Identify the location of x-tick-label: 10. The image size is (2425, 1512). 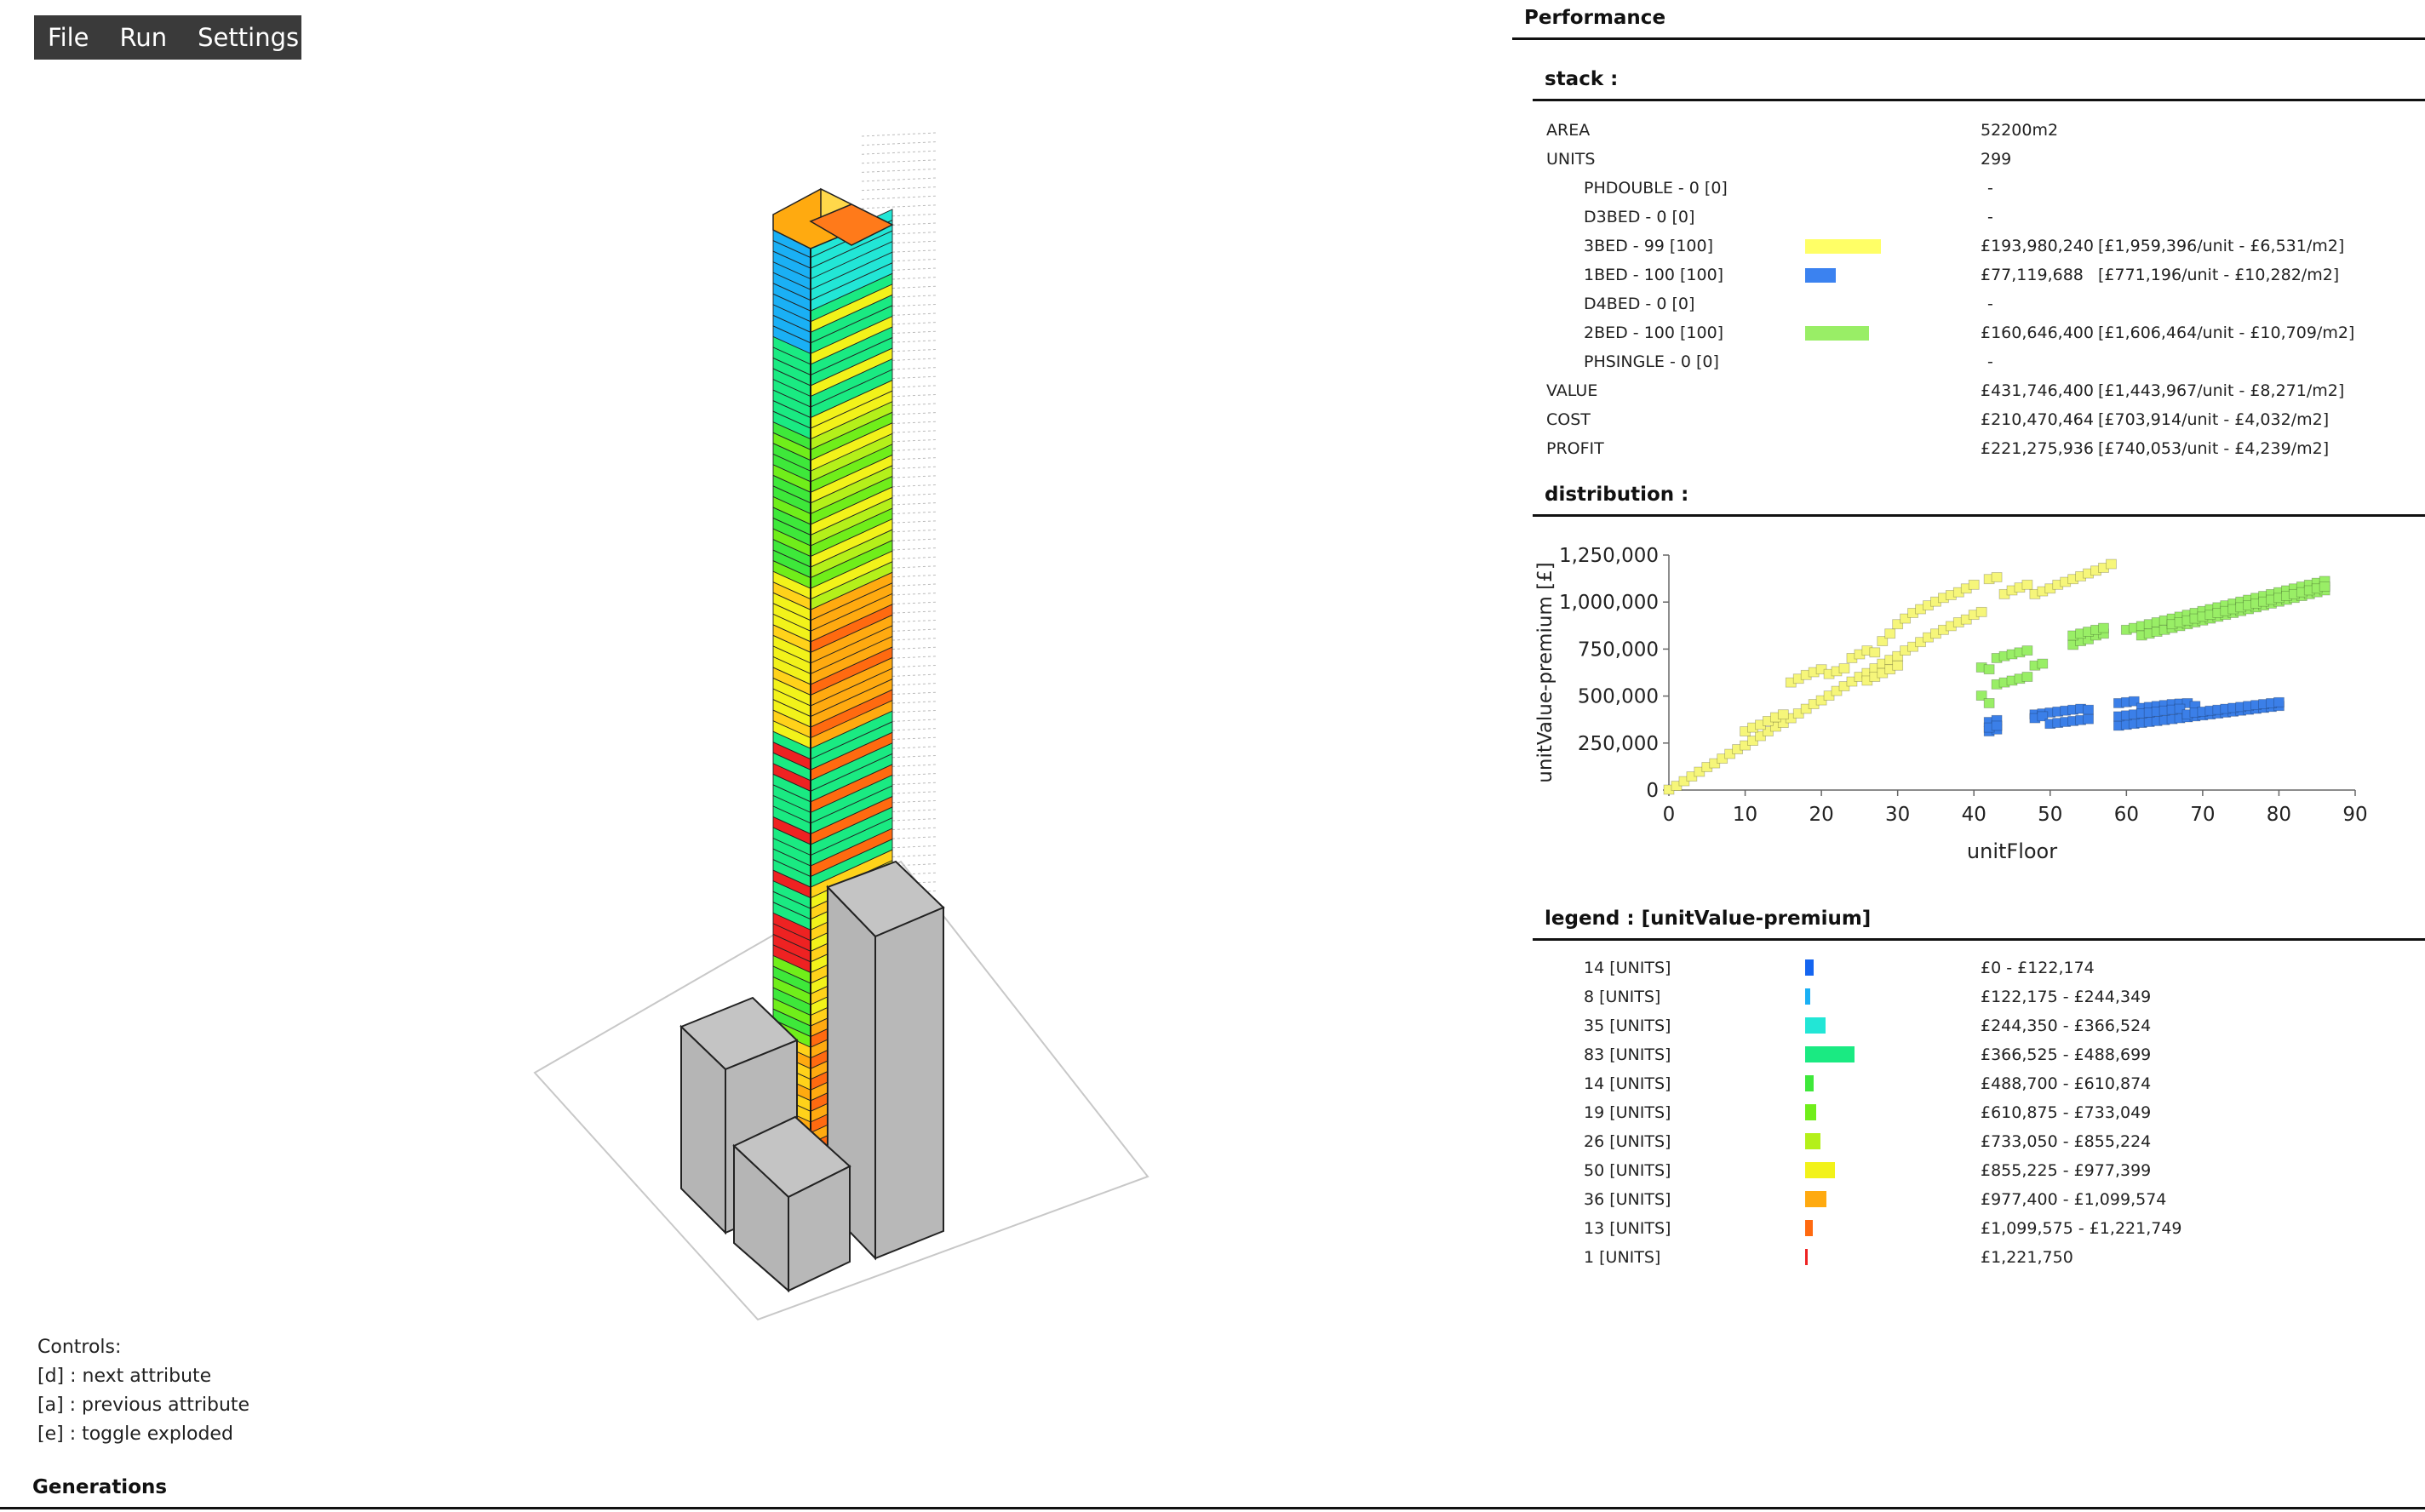
(1745, 815).